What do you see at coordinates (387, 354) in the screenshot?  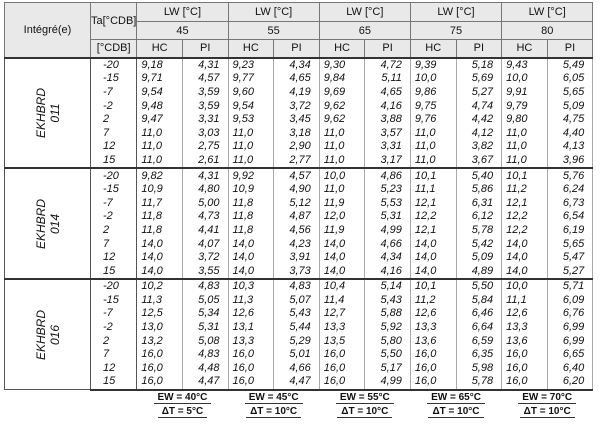 I see `pi-value: 5,50` at bounding box center [387, 354].